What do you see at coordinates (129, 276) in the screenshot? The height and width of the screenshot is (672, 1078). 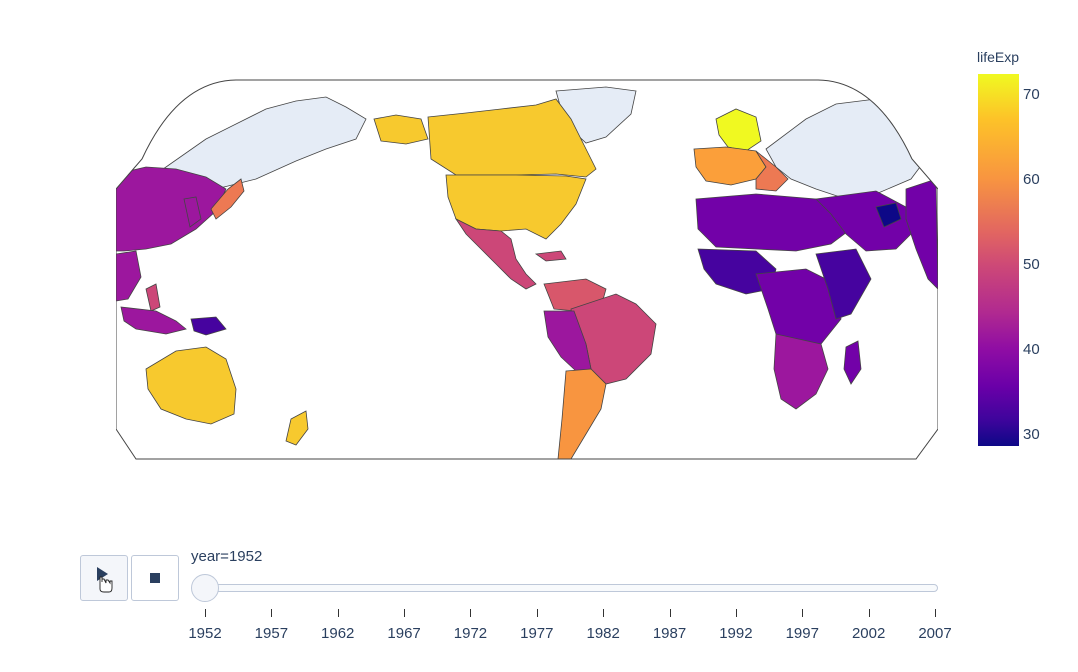 I see `region-southeast-asia` at bounding box center [129, 276].